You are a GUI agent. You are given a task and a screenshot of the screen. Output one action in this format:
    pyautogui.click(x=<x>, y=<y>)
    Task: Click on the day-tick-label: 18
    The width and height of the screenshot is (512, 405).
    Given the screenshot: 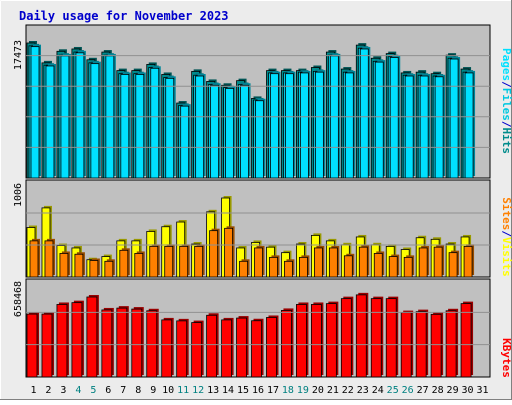 What is the action you would take?
    pyautogui.click(x=288, y=390)
    